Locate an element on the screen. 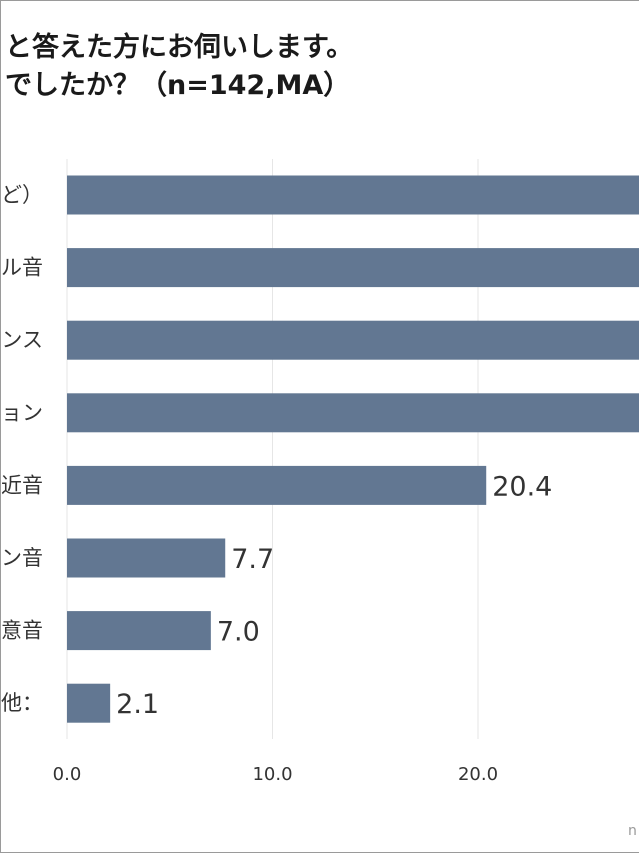 The width and height of the screenshot is (640, 853). value-label-5: 7.7 is located at coordinates (252, 559).